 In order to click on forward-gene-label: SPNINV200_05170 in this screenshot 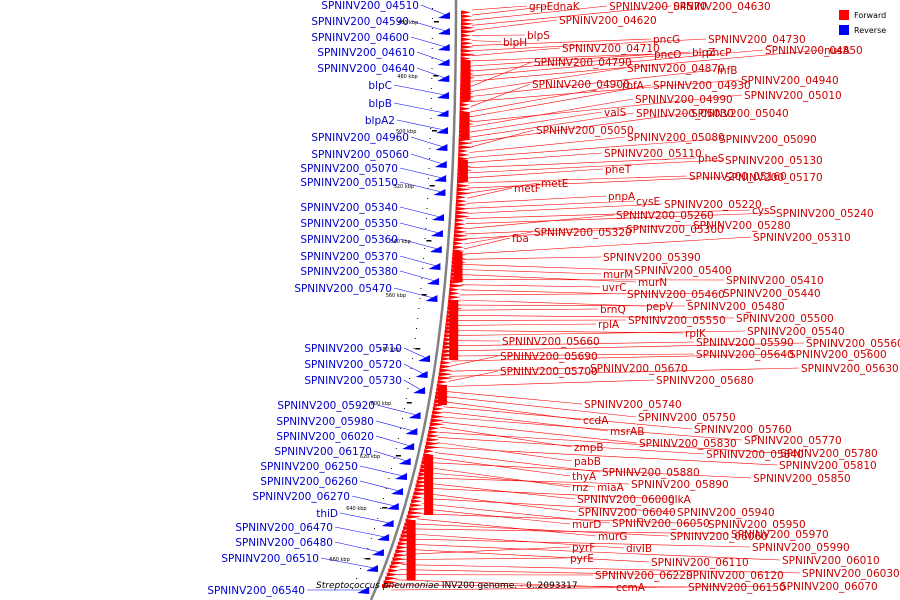, I will do `click(774, 178)`.